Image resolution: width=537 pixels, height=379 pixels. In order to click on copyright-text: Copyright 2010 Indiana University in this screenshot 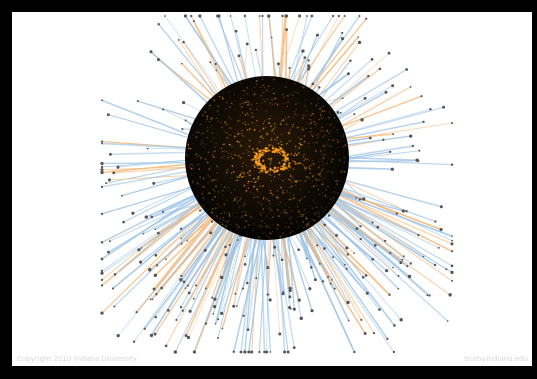, I will do `click(77, 359)`.